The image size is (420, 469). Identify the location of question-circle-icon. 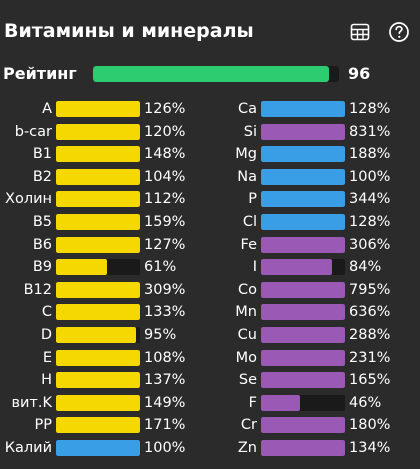
(399, 32).